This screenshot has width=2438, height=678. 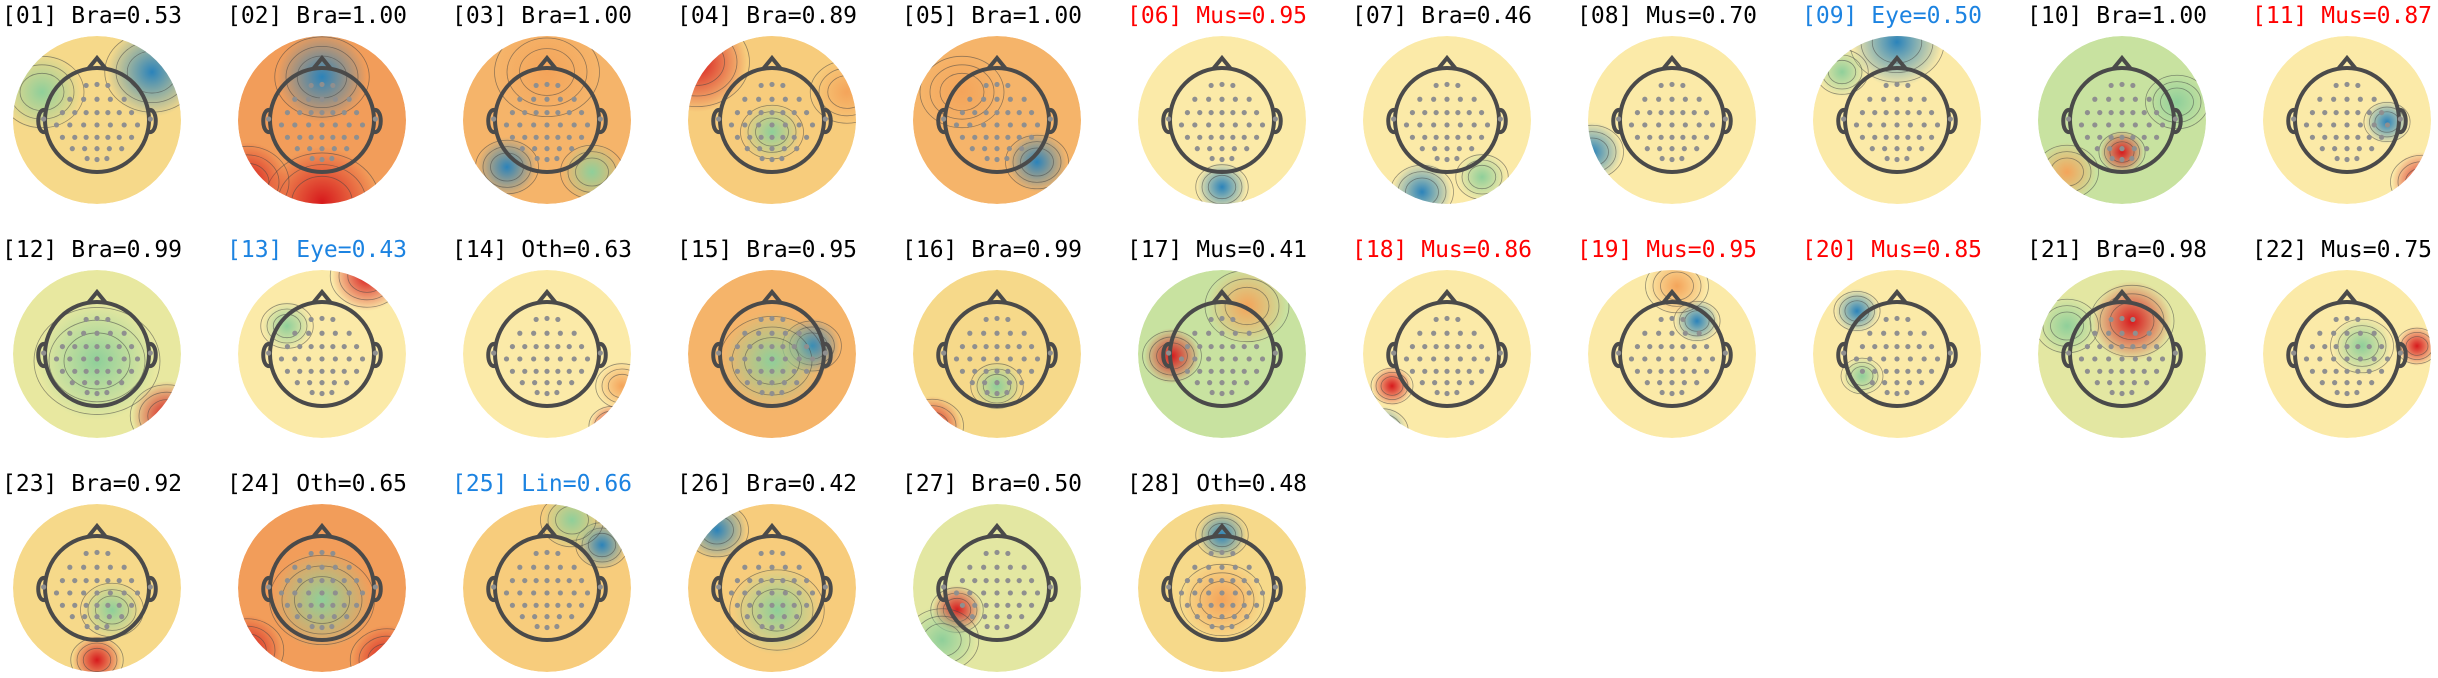 What do you see at coordinates (2342, 16) in the screenshot?
I see `ic-label: [11] Mus=0.87` at bounding box center [2342, 16].